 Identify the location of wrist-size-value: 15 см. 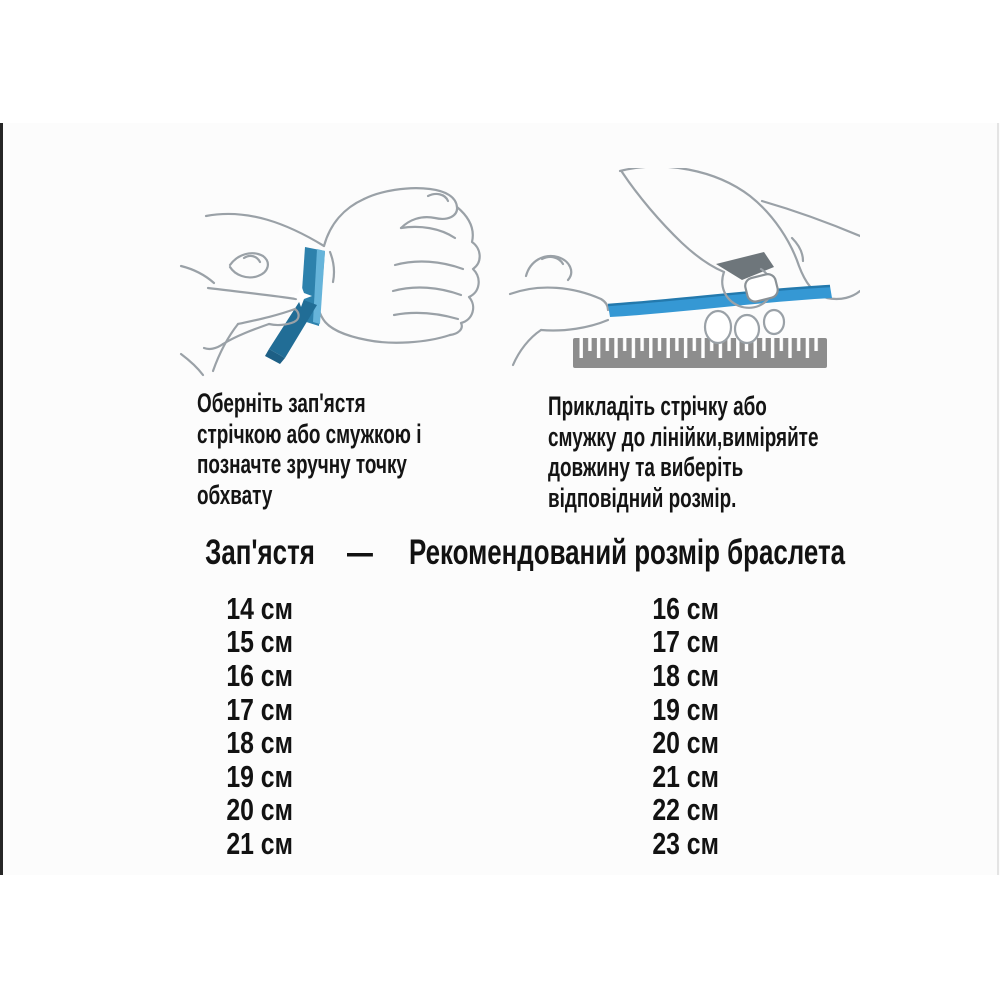
(260, 642).